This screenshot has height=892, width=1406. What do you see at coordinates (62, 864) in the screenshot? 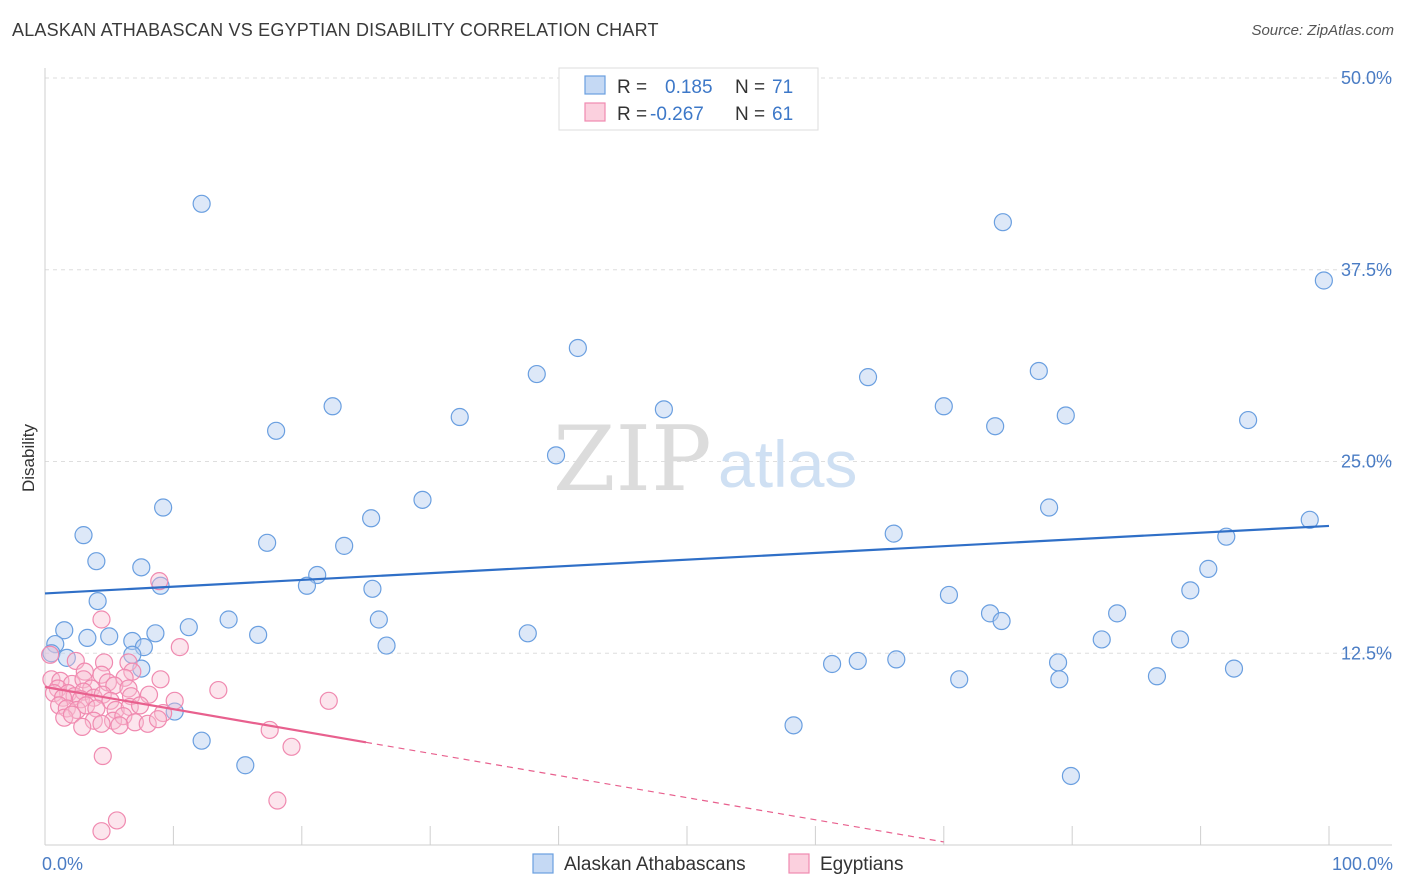
I see `x-tick-label-0: 0.0%` at bounding box center [62, 864].